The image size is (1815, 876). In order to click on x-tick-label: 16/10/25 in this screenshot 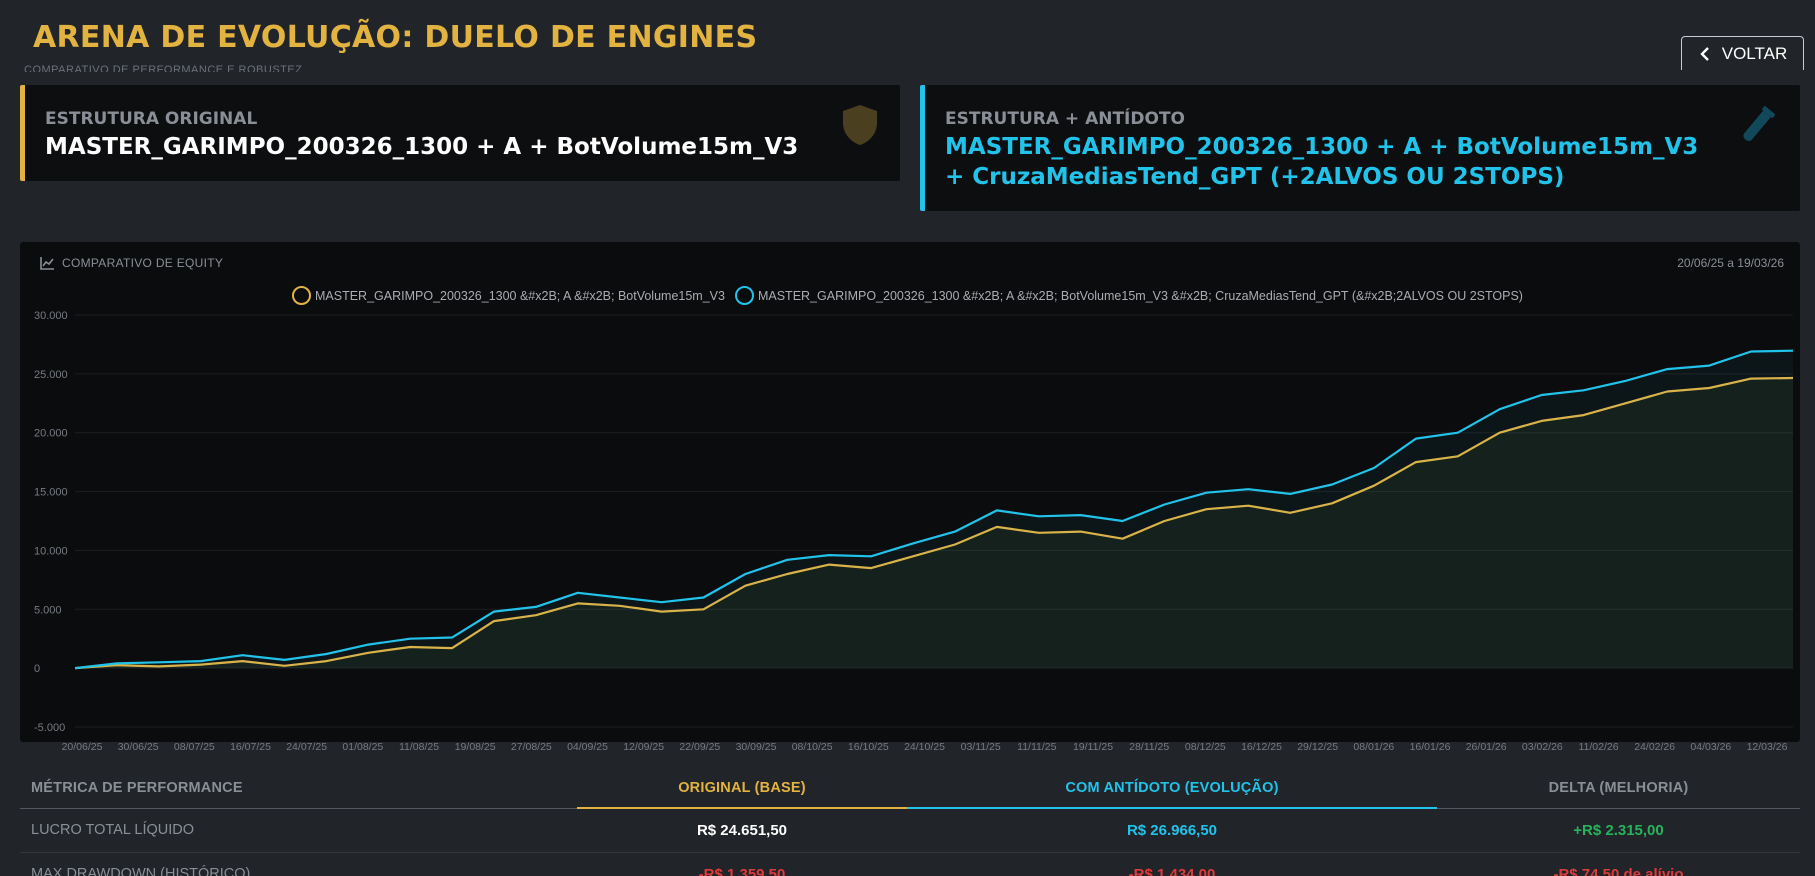, I will do `click(868, 747)`.